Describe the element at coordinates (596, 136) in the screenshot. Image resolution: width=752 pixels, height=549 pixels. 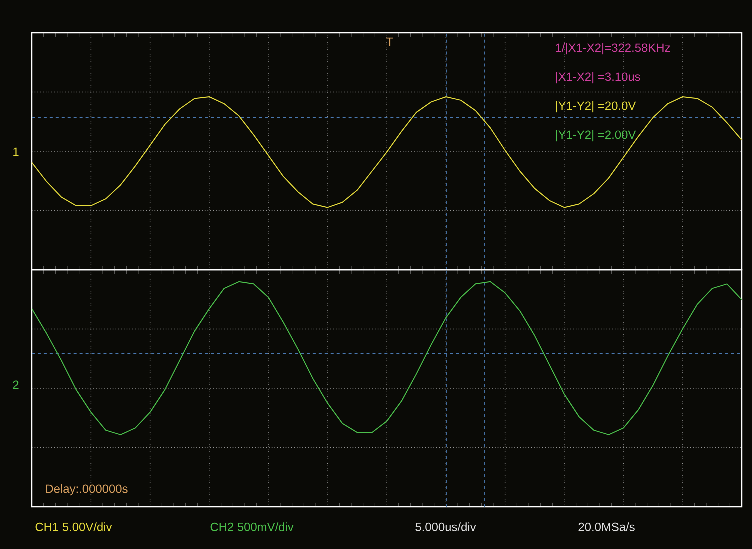
I see `annotation: |Y1-Y2| =2.00V` at that location.